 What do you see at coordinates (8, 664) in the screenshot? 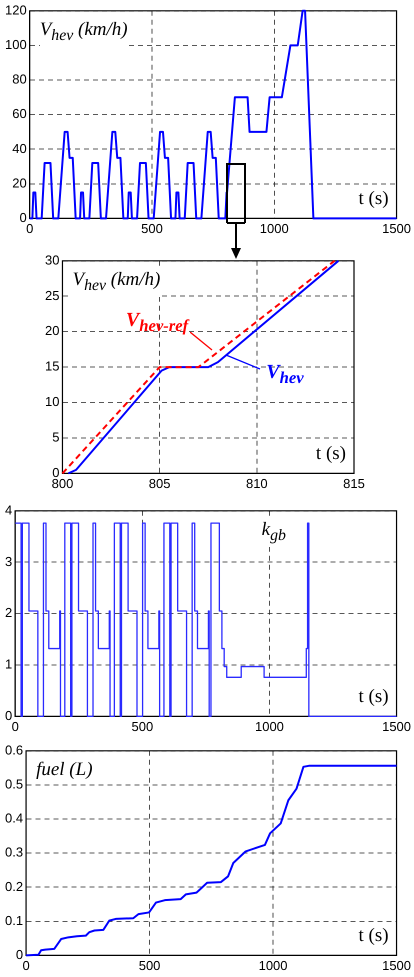
I see `y-tick-label: 1` at bounding box center [8, 664].